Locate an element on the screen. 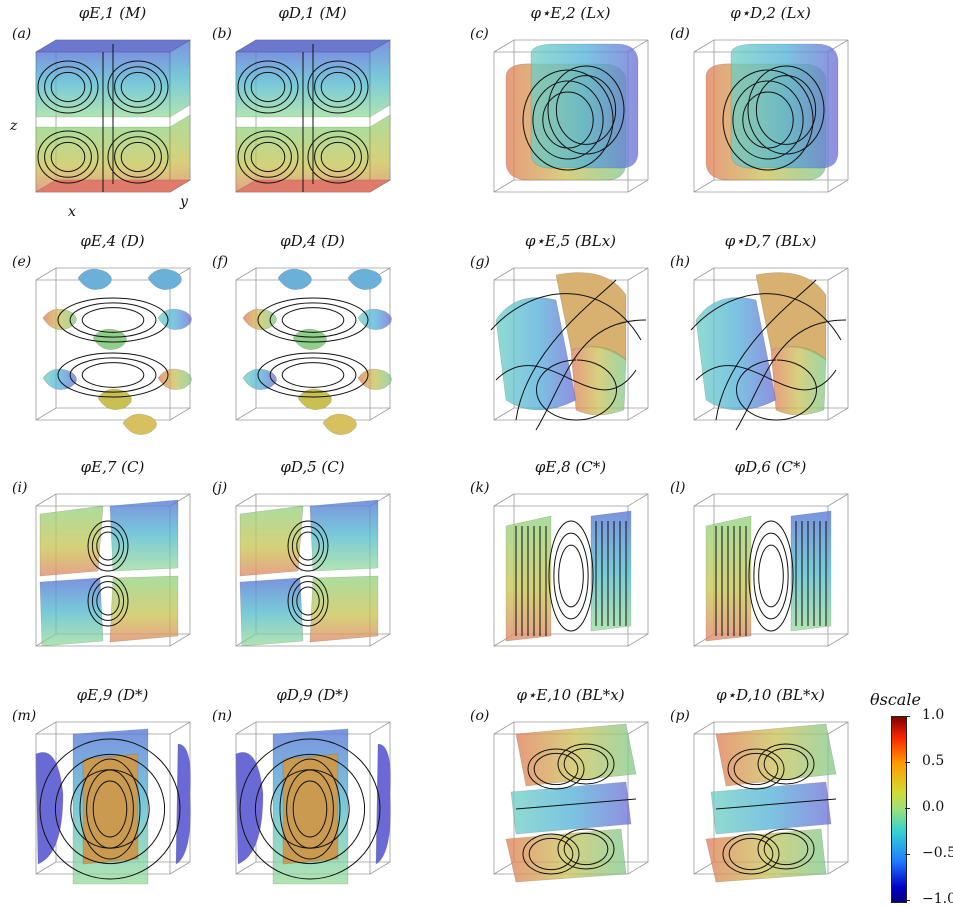 This screenshot has height=907, width=953. colorbar-tick-label: 0.0 is located at coordinates (933, 807).